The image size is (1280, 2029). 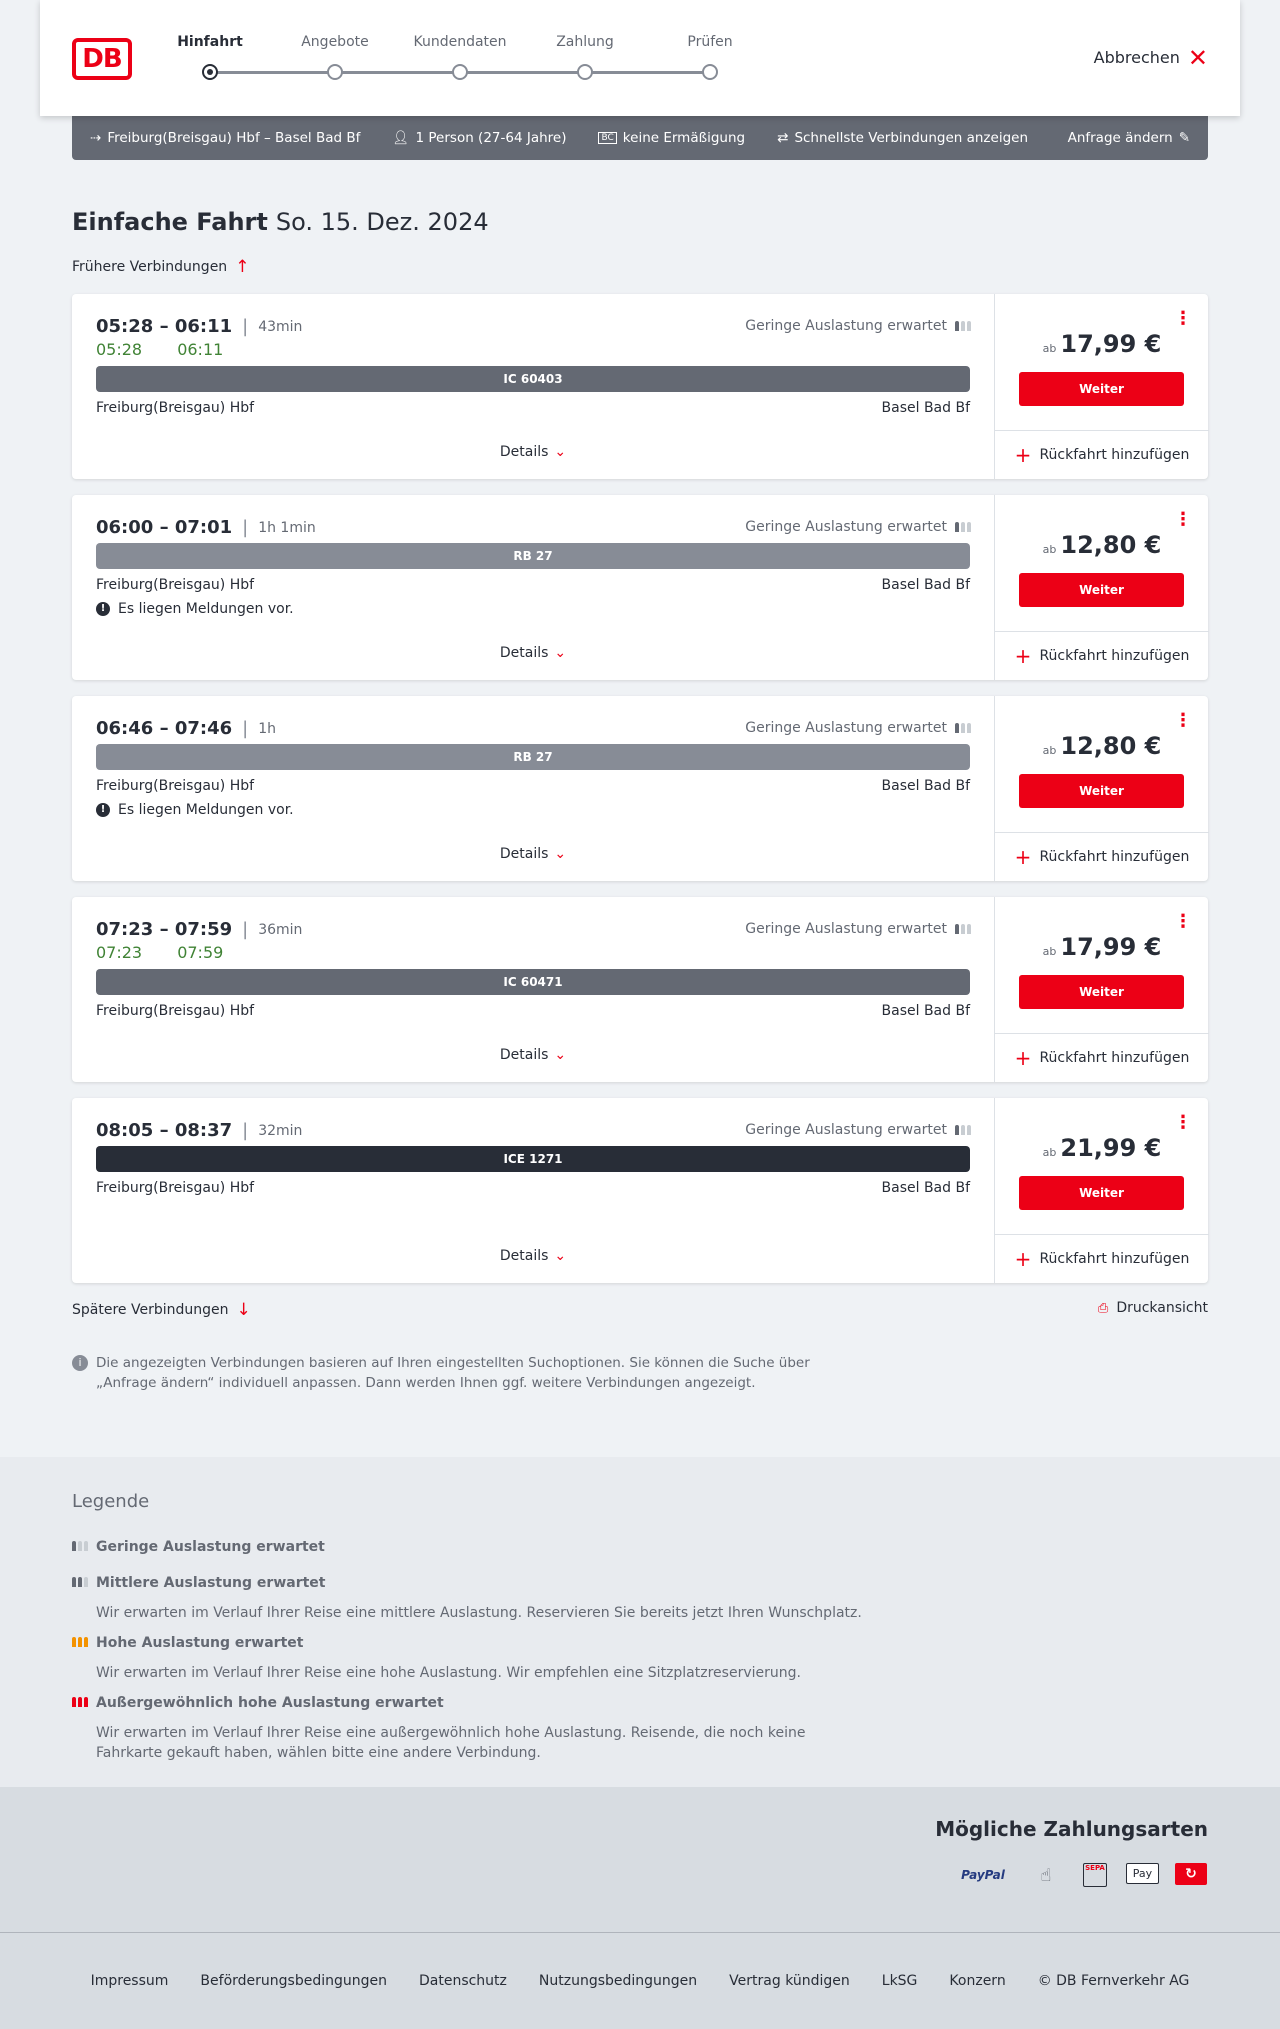 I want to click on apple-pay-label: Pay, so click(x=1142, y=1873).